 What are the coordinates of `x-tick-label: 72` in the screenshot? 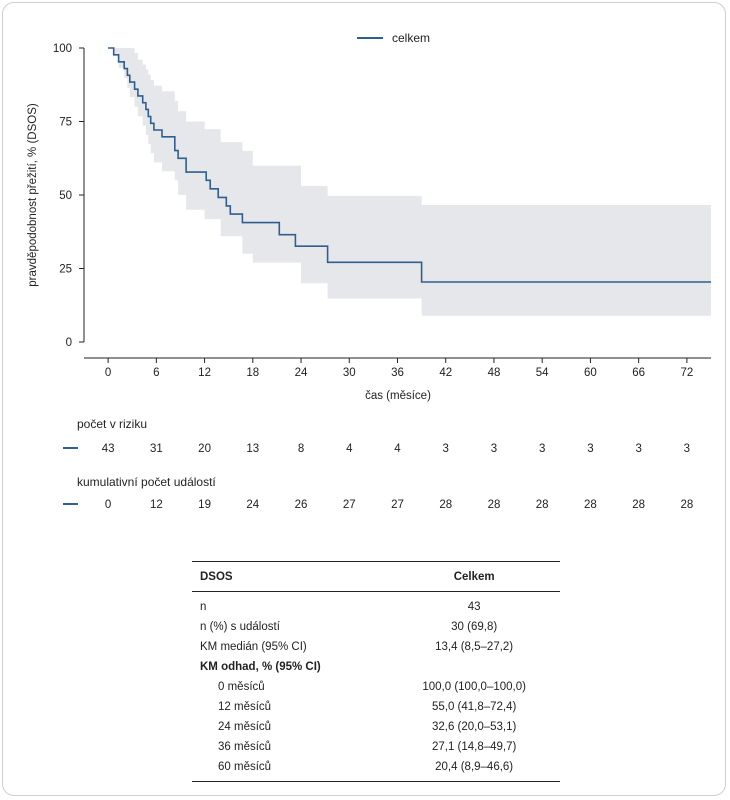 It's located at (686, 373).